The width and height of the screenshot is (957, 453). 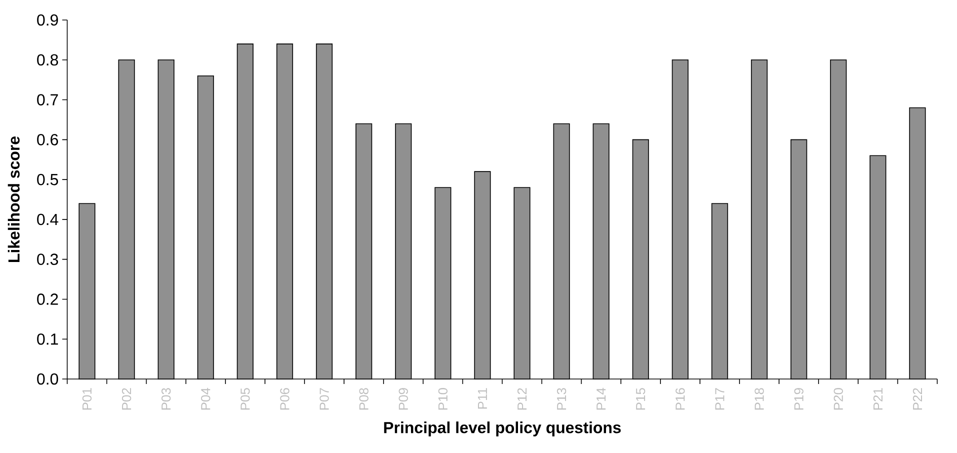 What do you see at coordinates (166, 399) in the screenshot?
I see `x-tick-label: P03` at bounding box center [166, 399].